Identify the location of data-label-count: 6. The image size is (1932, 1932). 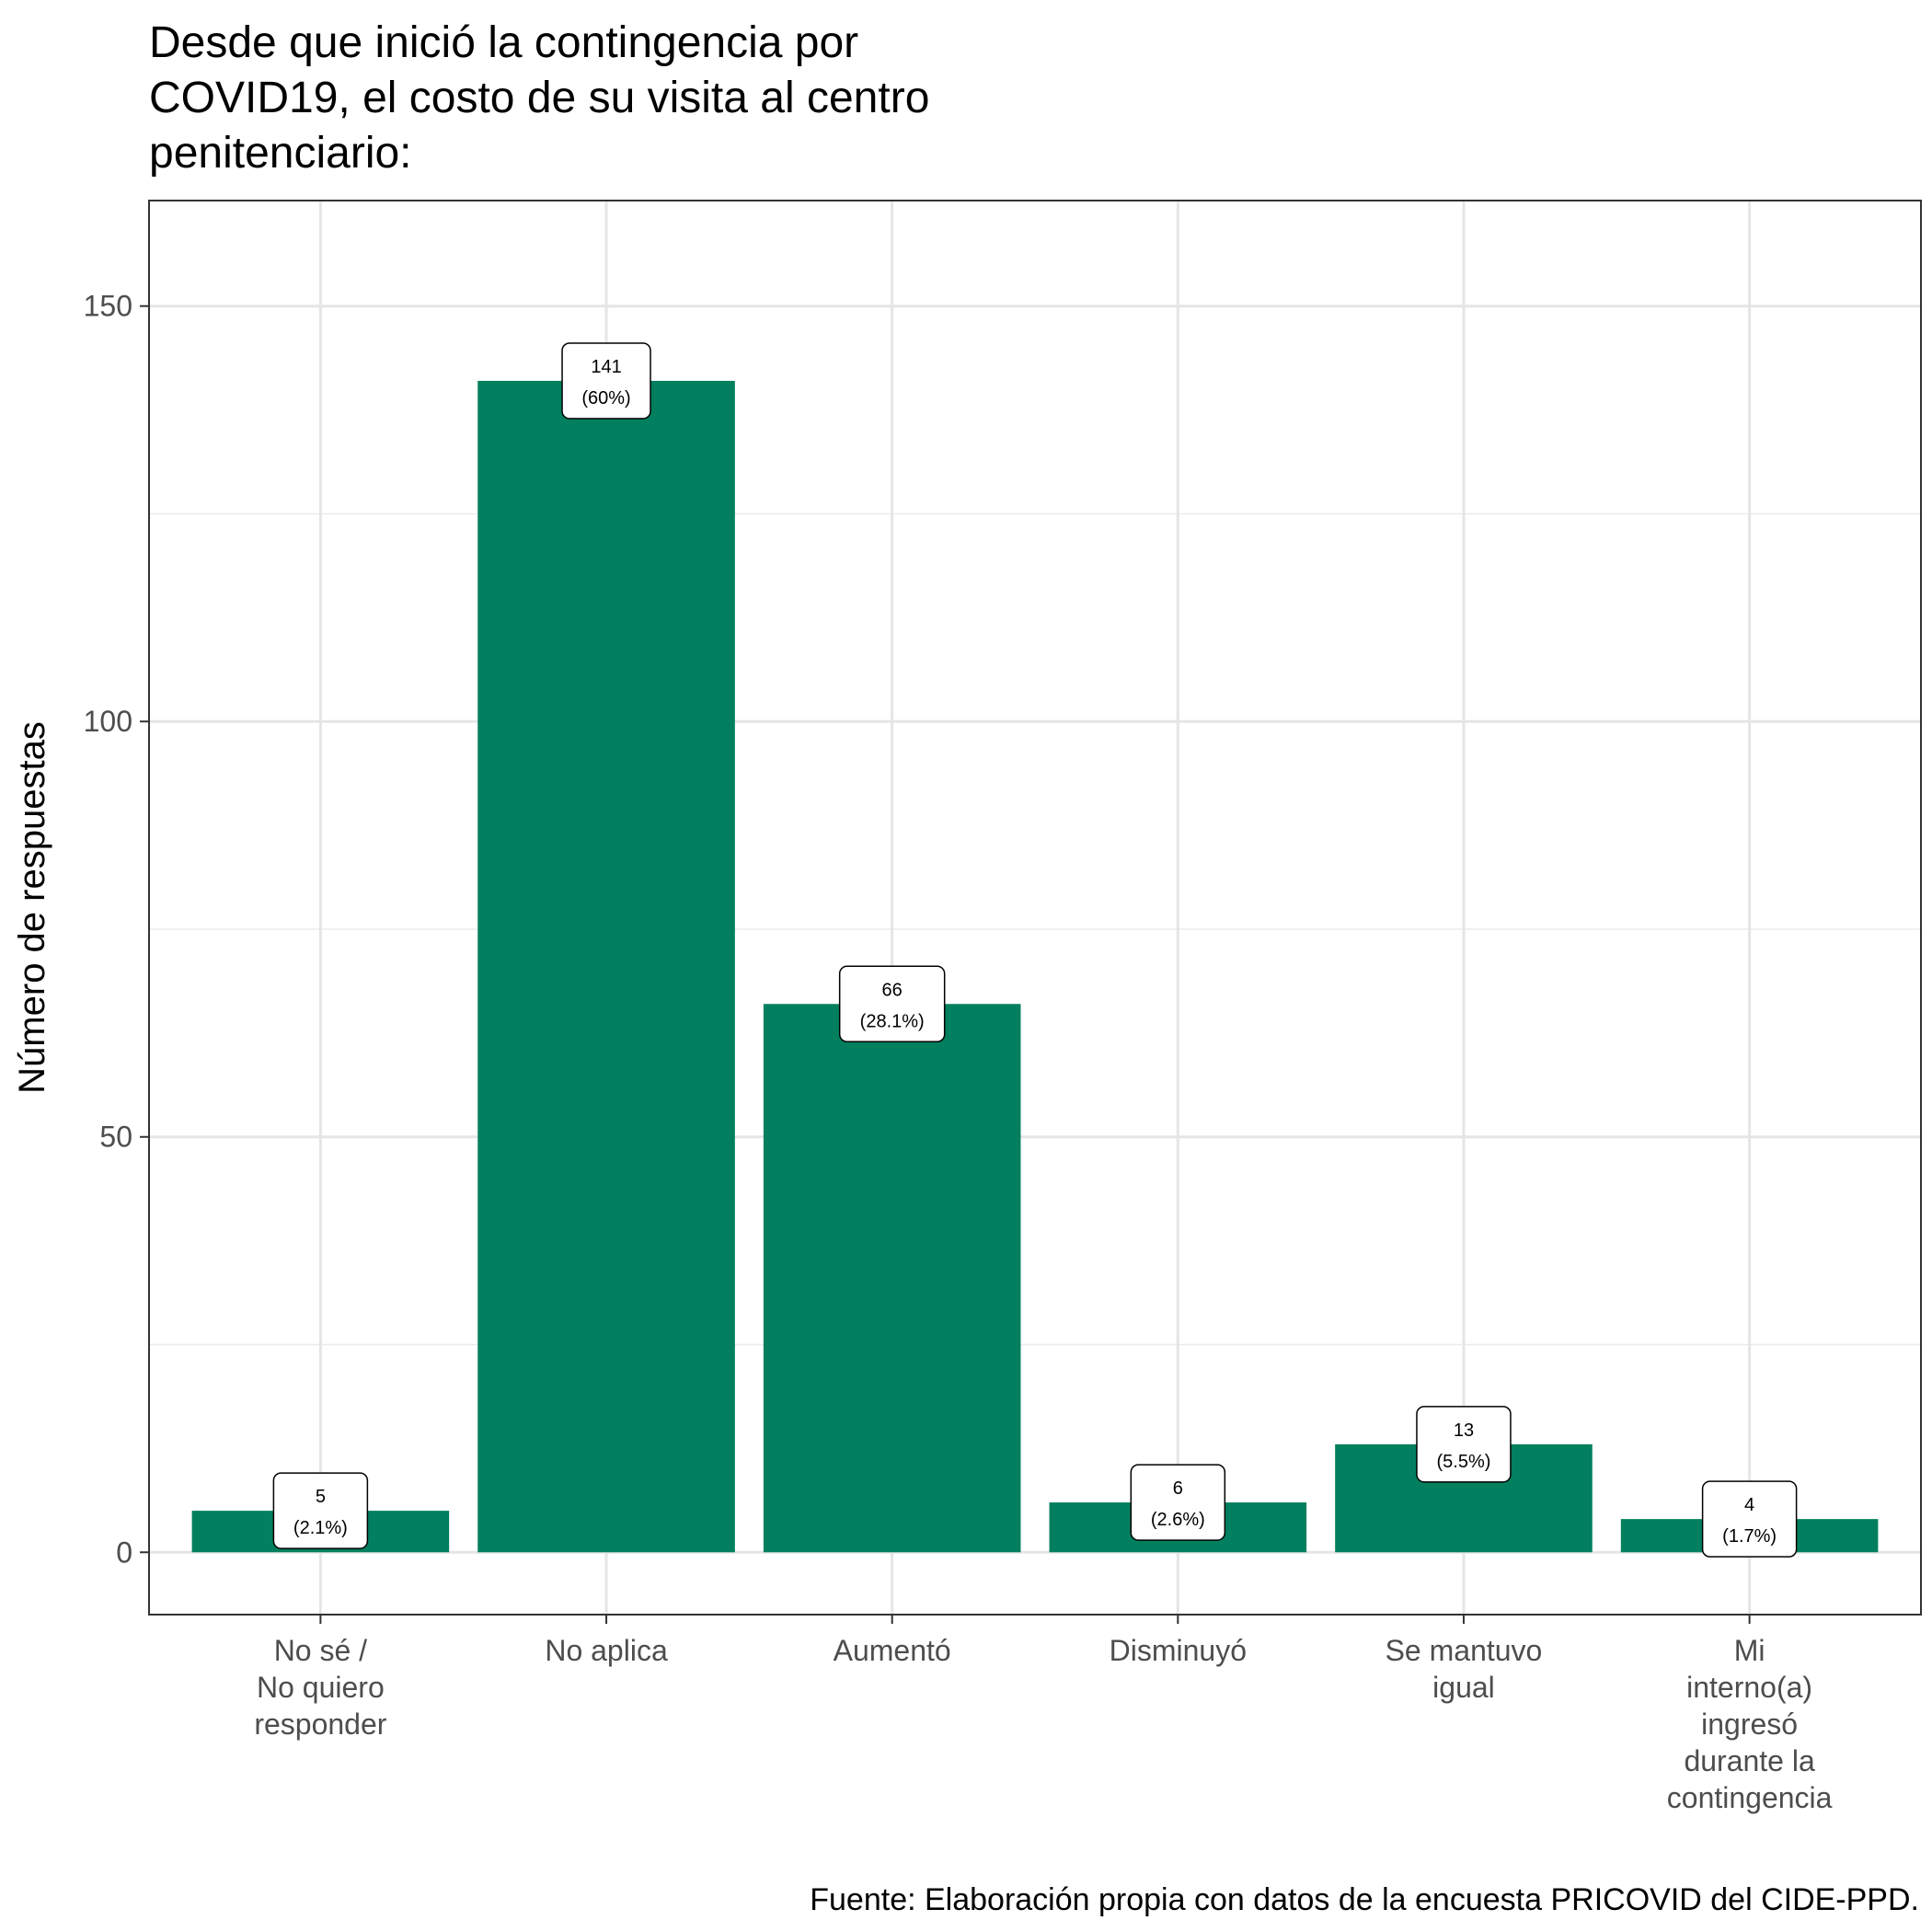
(1178, 1488).